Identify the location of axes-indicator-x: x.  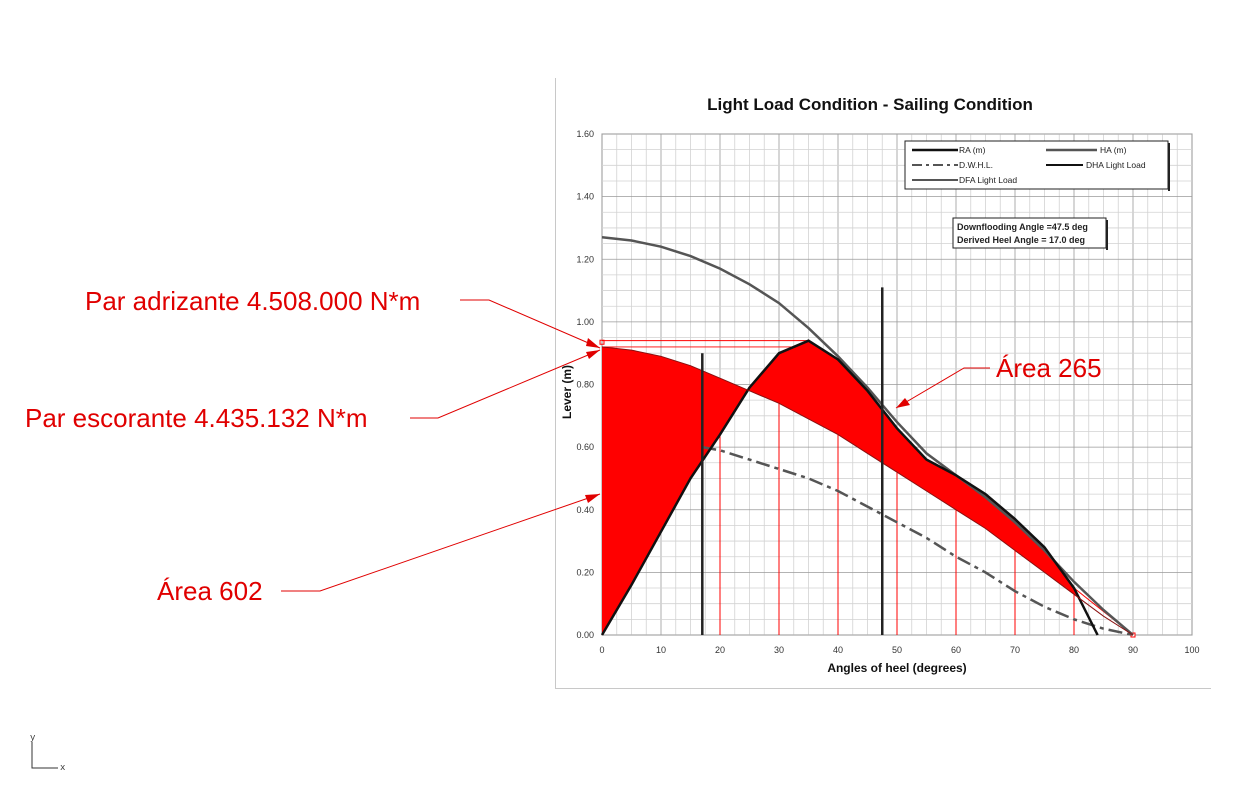
(62, 768).